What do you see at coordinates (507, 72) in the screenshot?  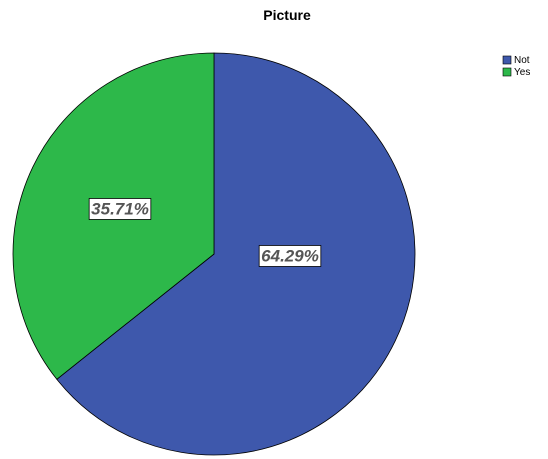 I see `legend-swatch-yes` at bounding box center [507, 72].